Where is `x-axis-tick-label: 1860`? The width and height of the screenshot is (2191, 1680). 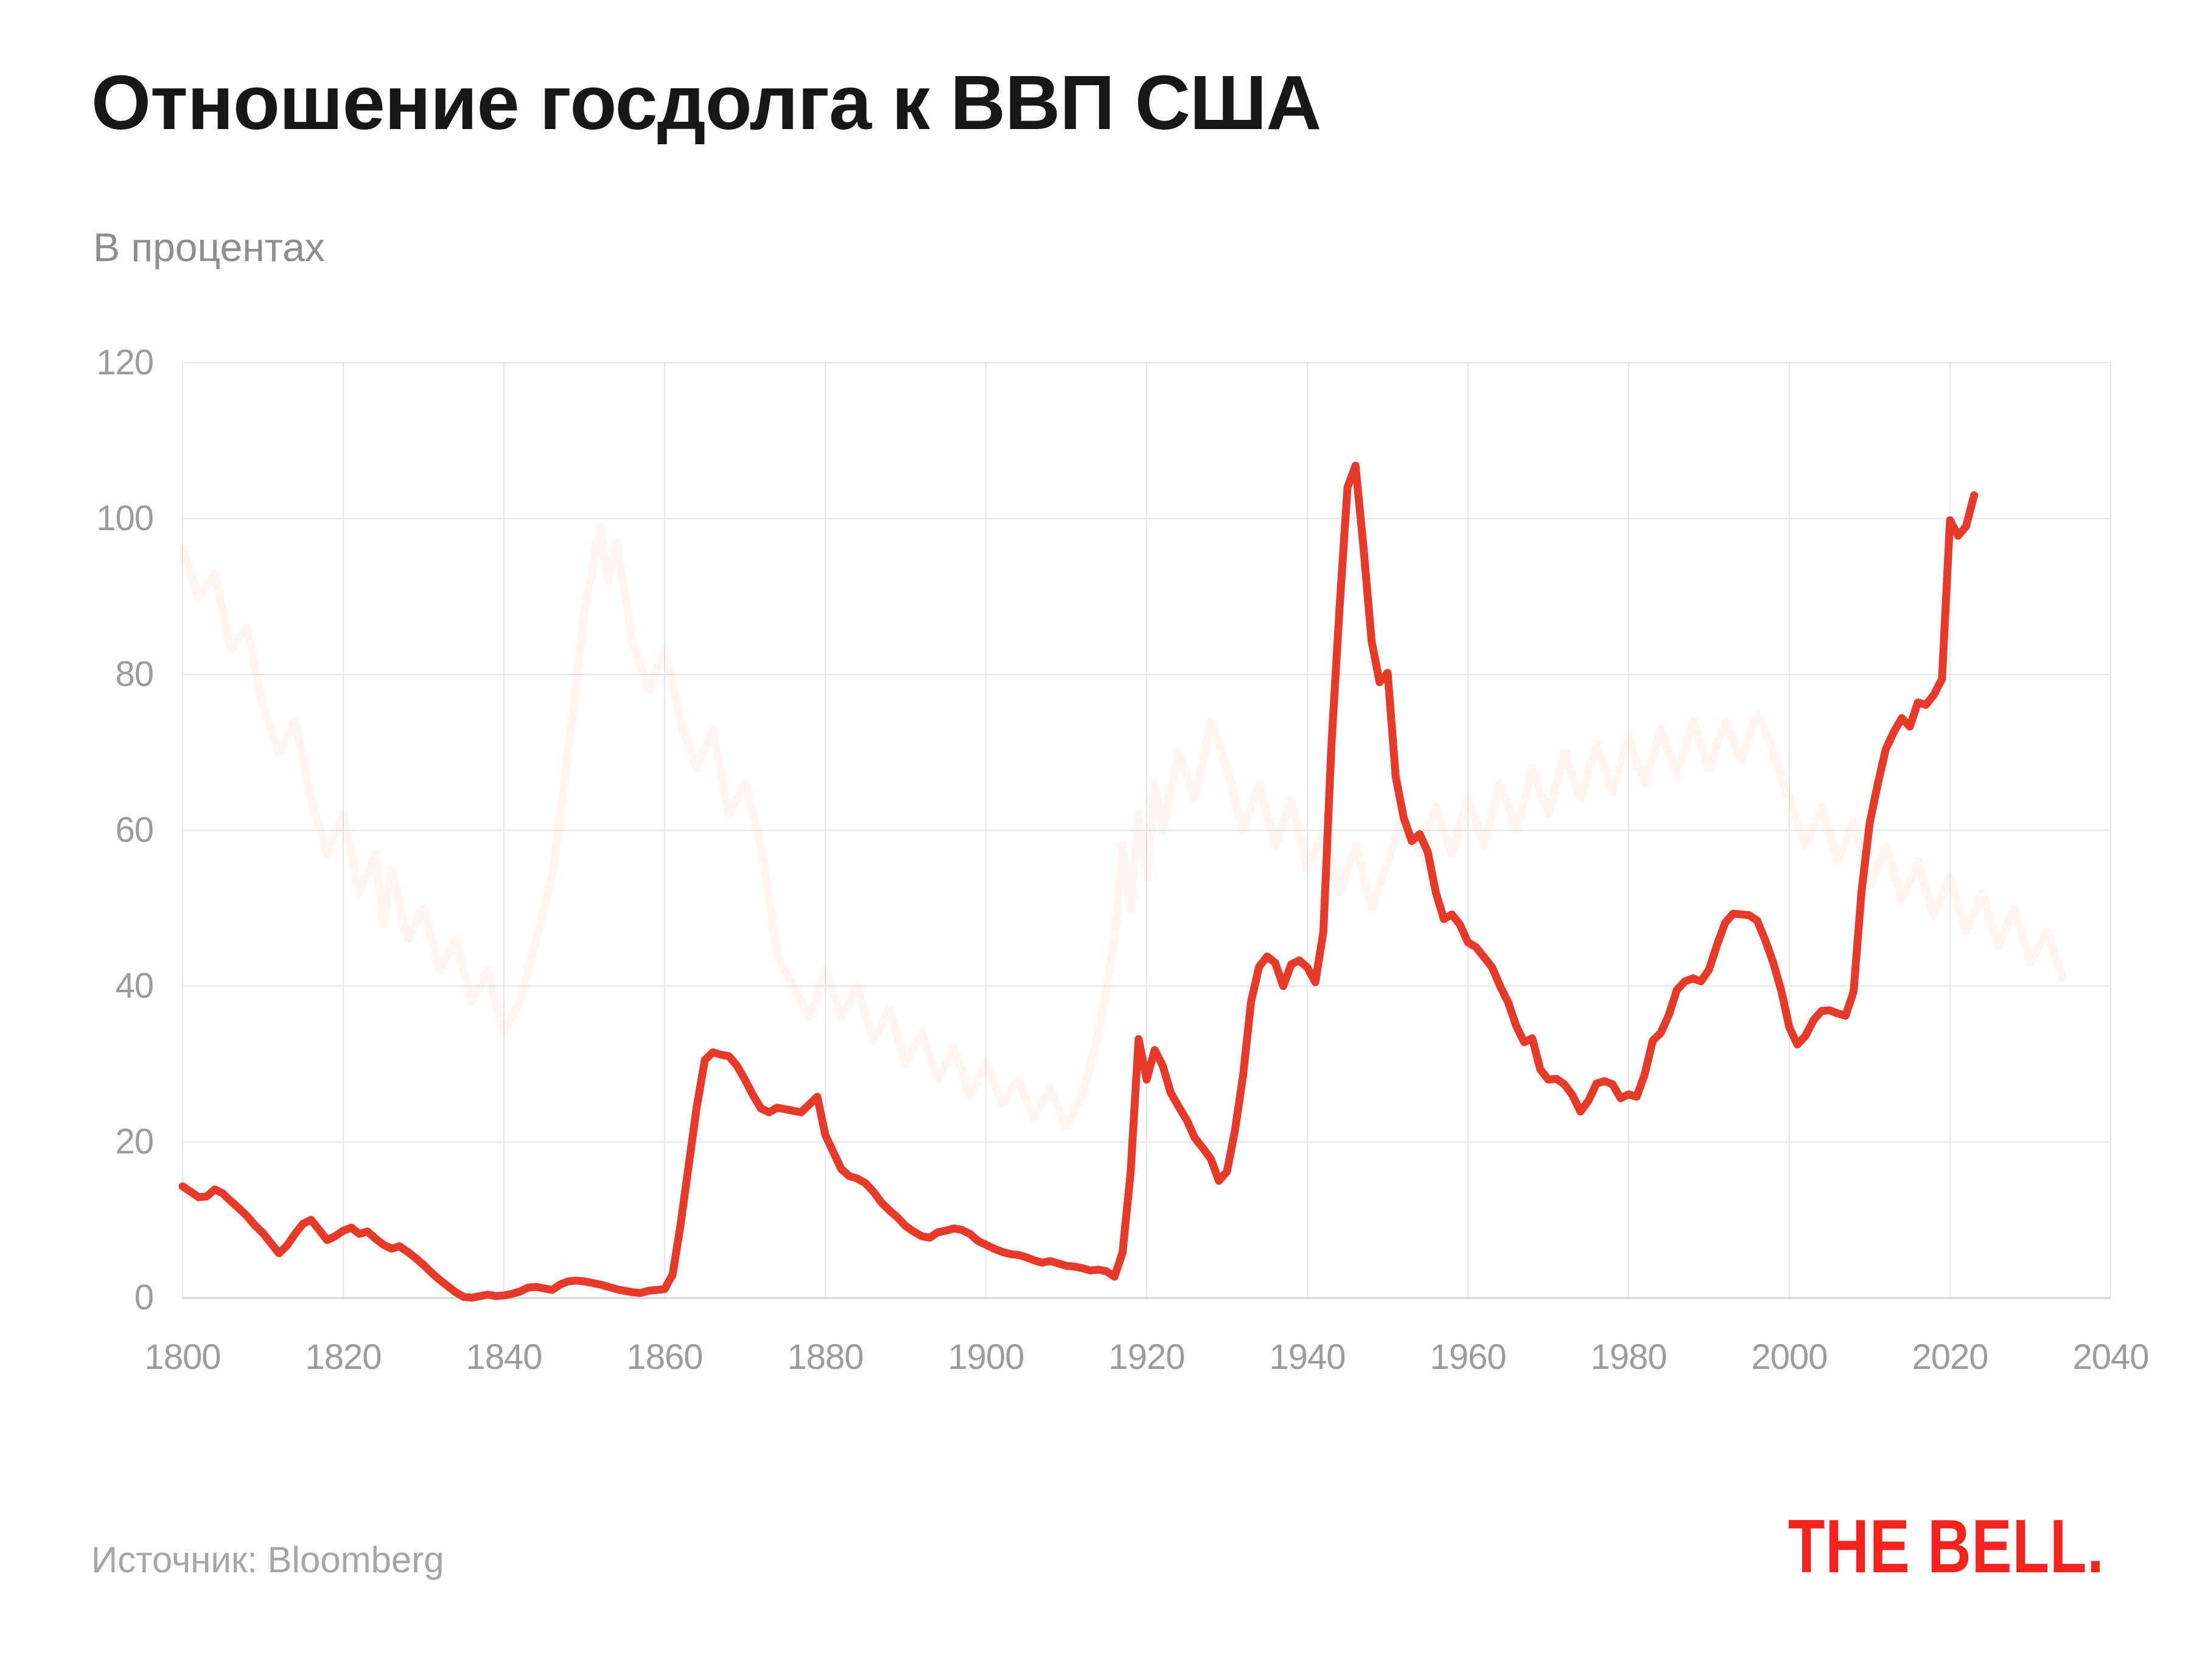 x-axis-tick-label: 1860 is located at coordinates (664, 1357).